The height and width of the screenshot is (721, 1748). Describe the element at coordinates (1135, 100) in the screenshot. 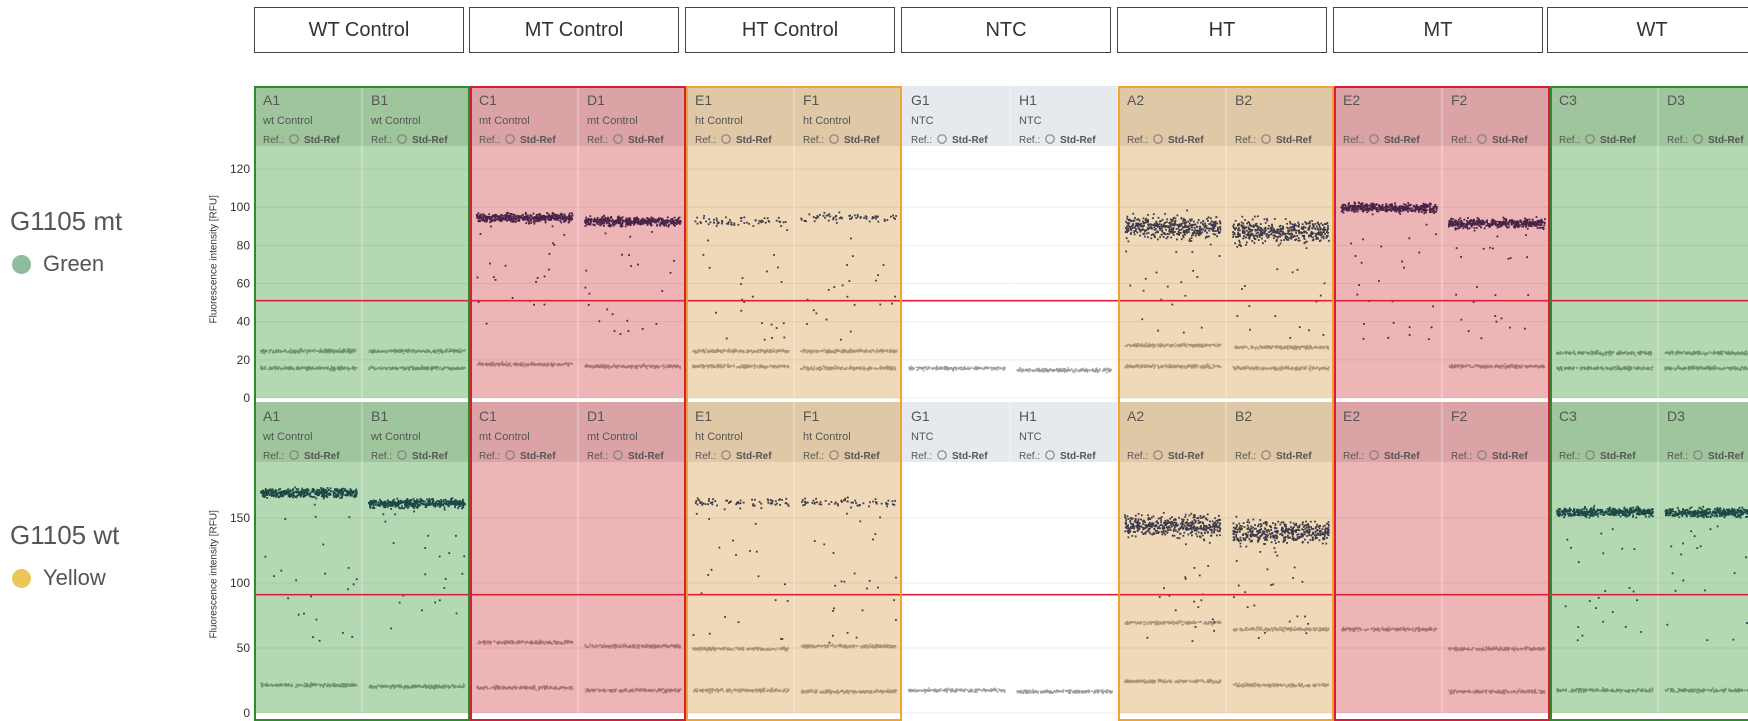

I see `well-id: A2` at that location.